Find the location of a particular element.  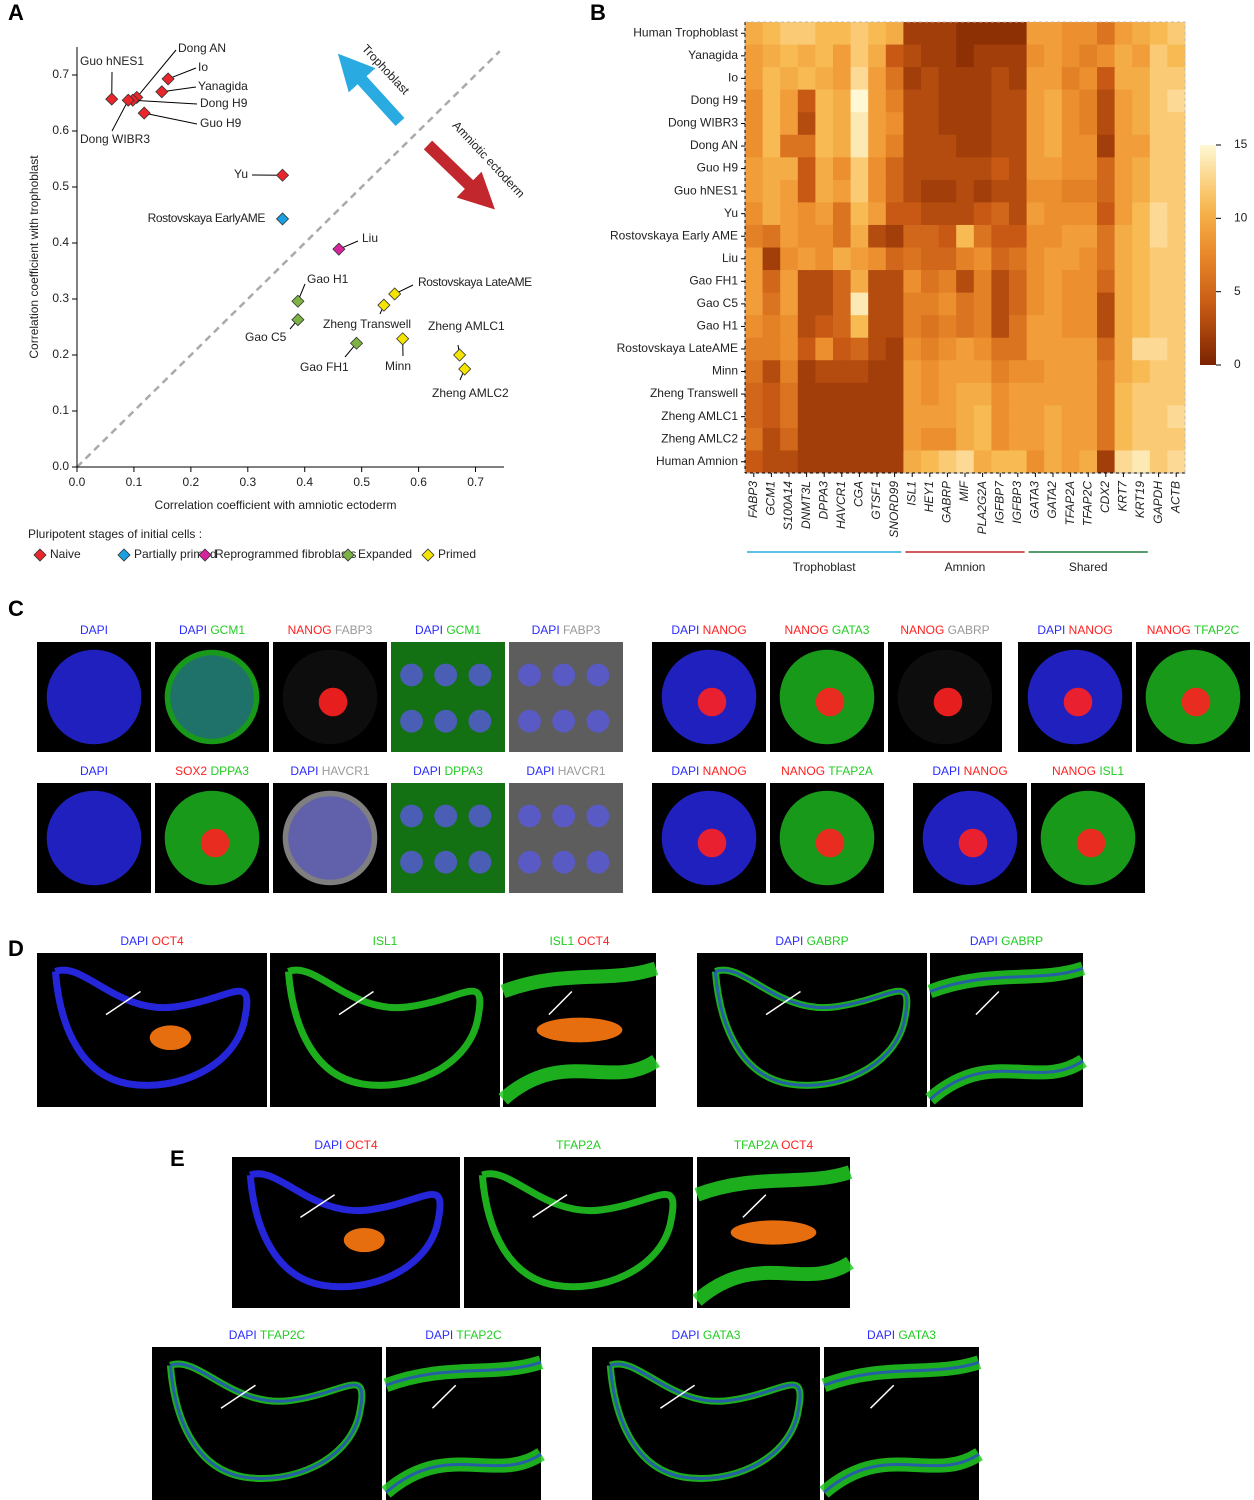

gene-label: GTSF1 is located at coordinates (876, 500).